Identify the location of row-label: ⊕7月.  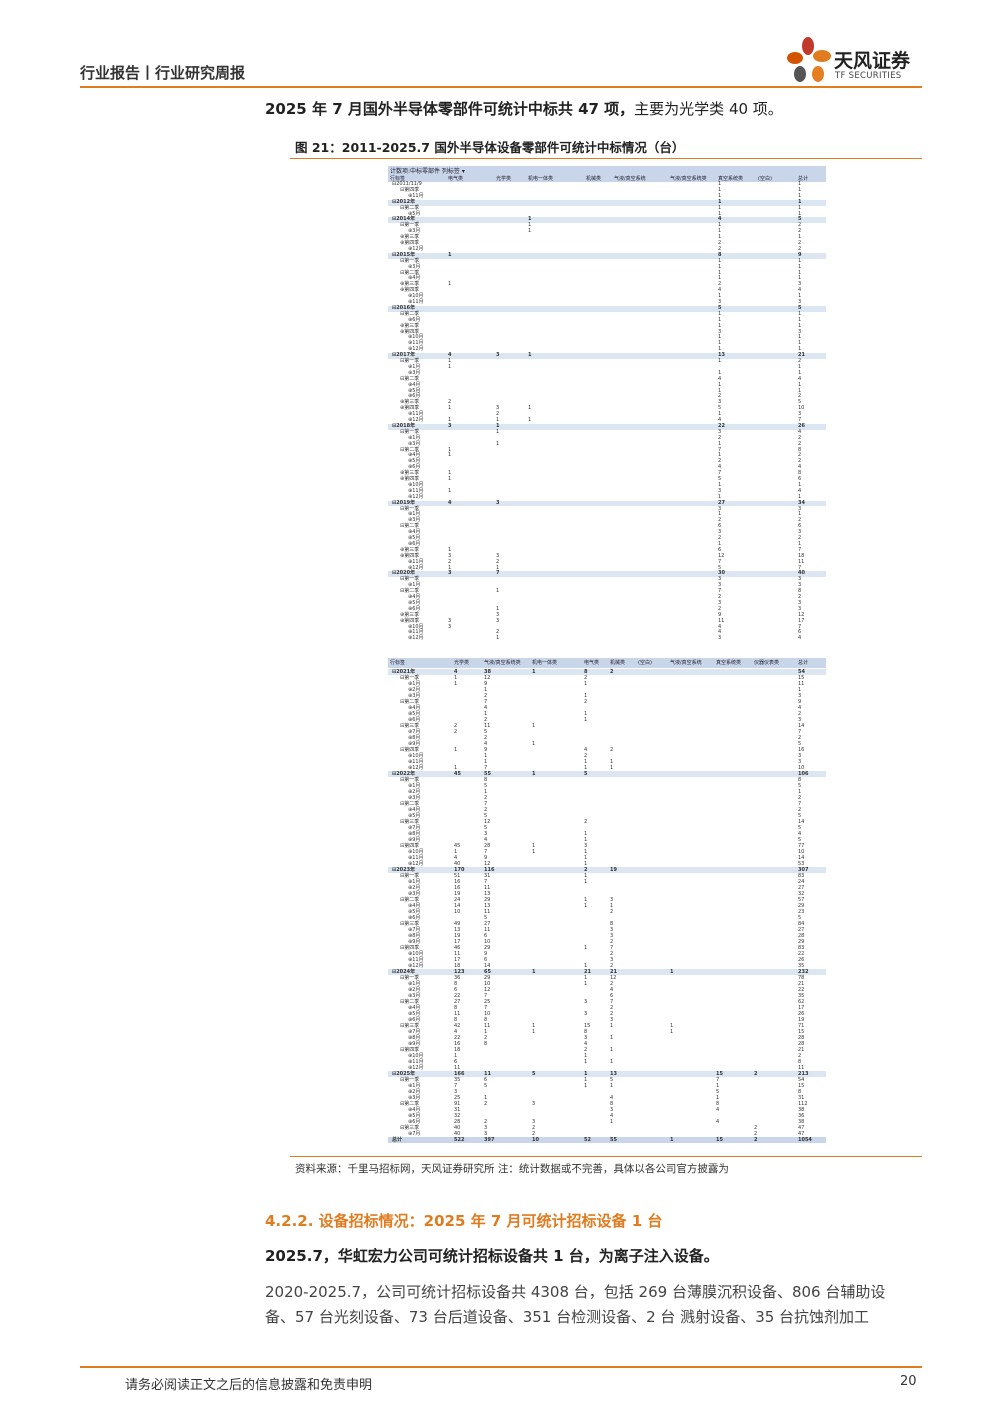
(414, 1032).